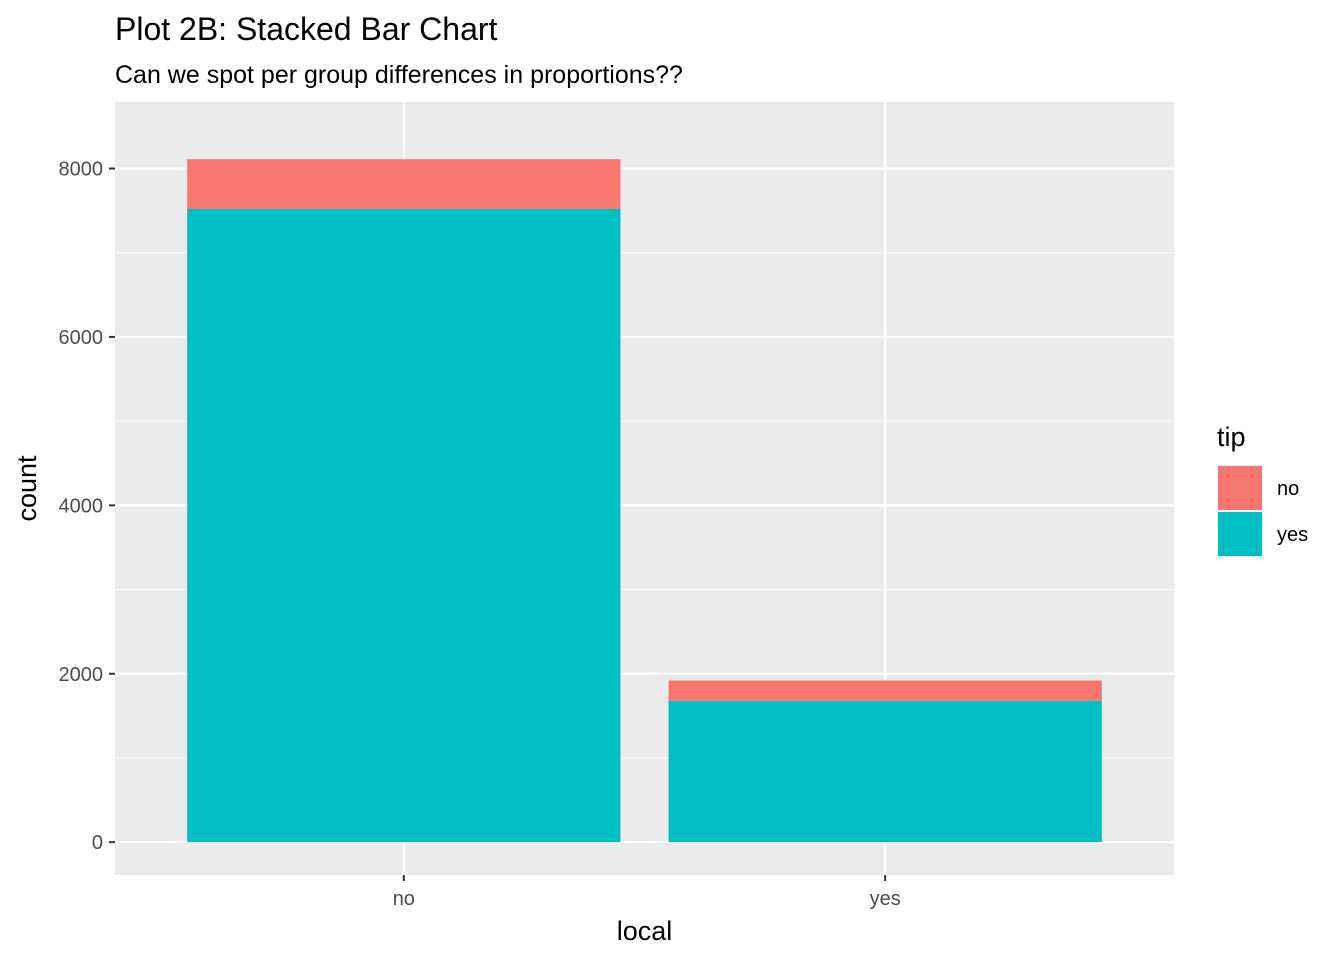  Describe the element at coordinates (885, 899) in the screenshot. I see `x-tick-label: yes` at that location.